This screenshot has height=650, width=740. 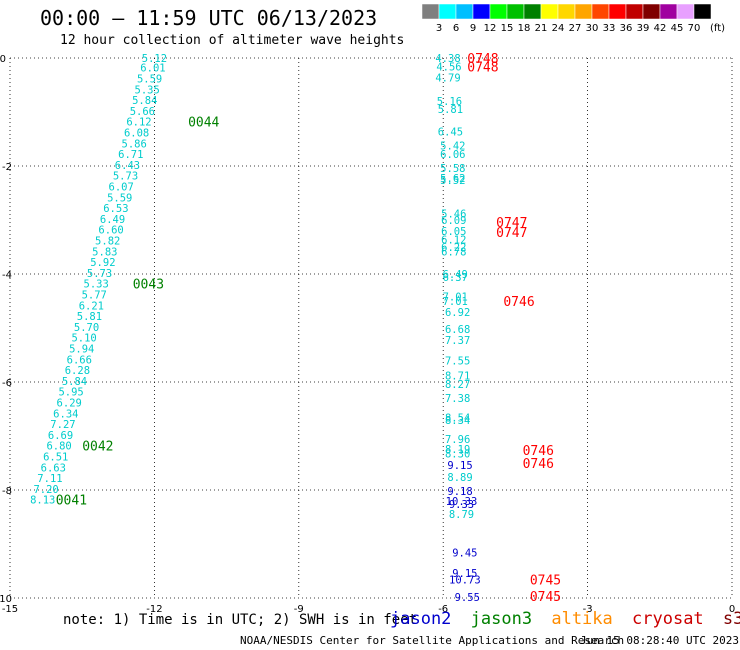 I want to click on swh-data-label: 7.55, so click(x=457, y=361).